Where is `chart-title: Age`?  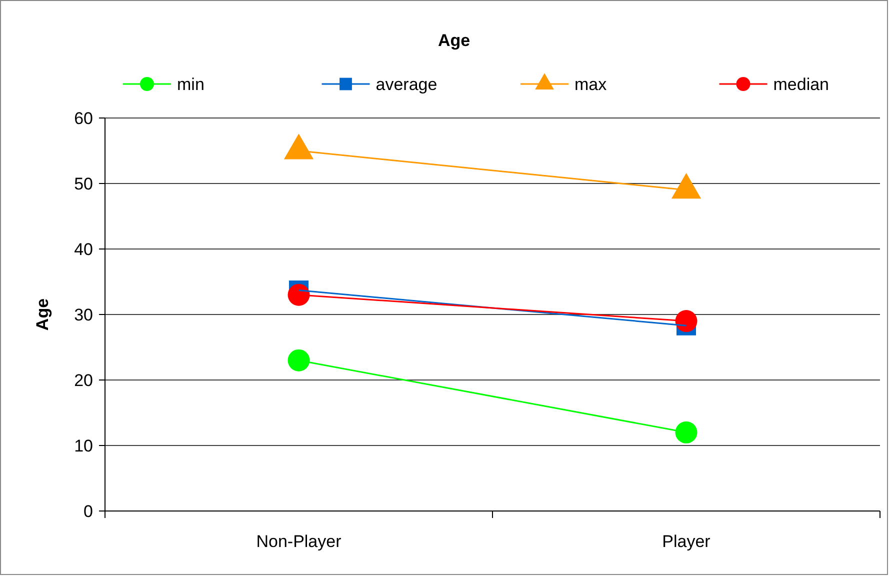 chart-title: Age is located at coordinates (454, 40).